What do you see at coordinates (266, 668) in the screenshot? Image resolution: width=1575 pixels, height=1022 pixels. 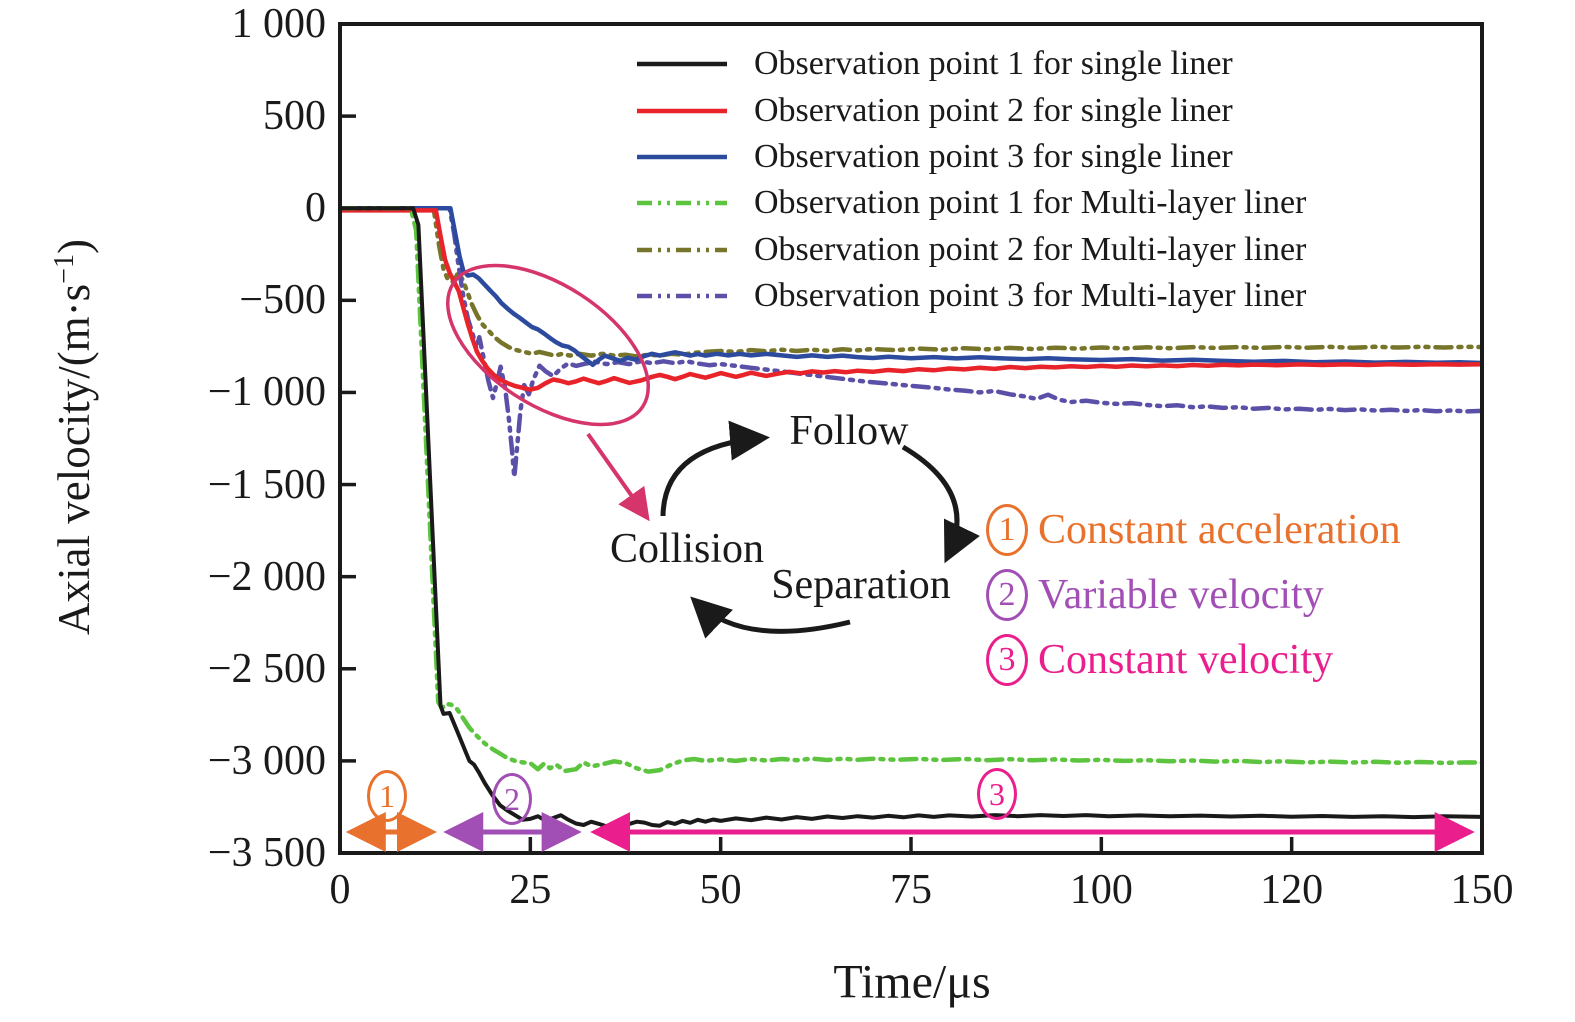 I see `y-tick-label: −2 500` at bounding box center [266, 668].